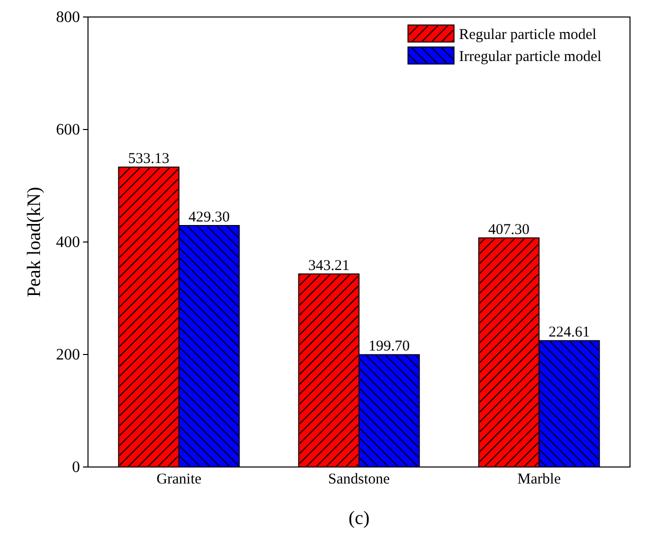  Describe the element at coordinates (76, 467) in the screenshot. I see `y-tick-label: 0` at that location.